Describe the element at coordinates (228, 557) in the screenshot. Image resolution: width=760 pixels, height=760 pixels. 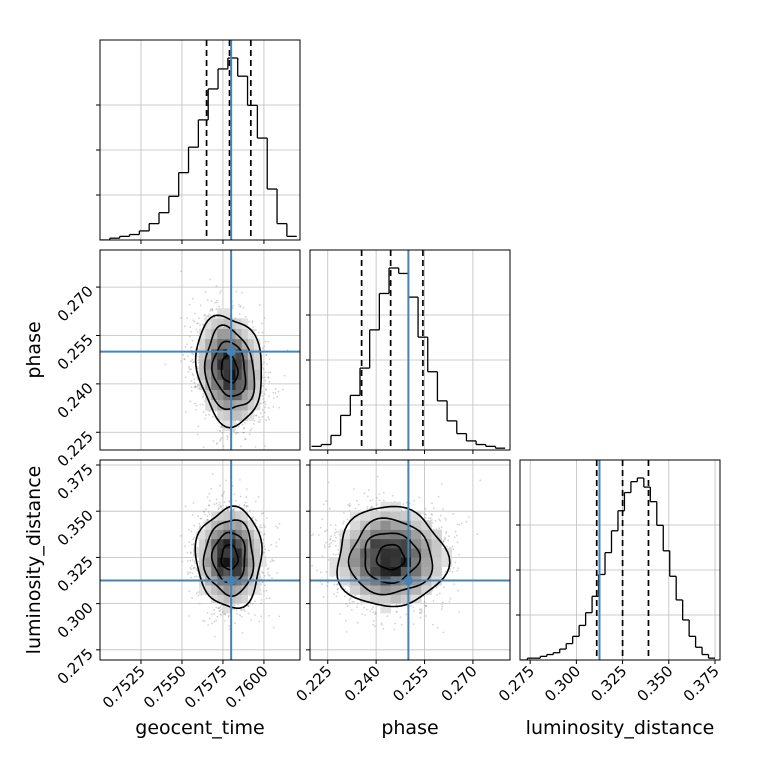
I see `contour-level` at that location.